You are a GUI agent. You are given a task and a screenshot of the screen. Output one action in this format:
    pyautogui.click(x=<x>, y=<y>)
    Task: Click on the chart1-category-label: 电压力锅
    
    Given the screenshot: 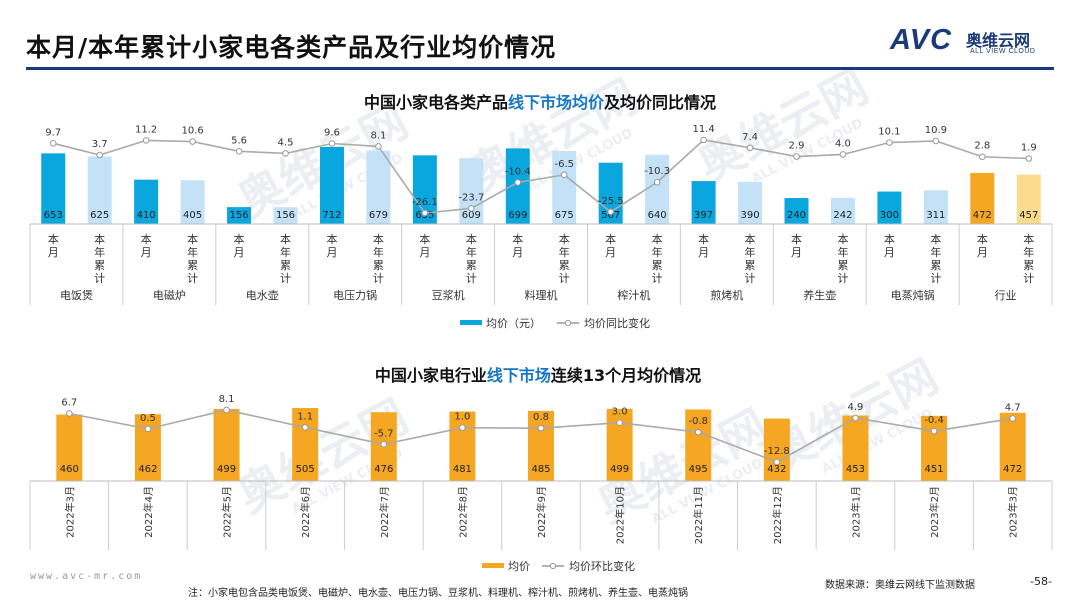 What is the action you would take?
    pyautogui.click(x=355, y=295)
    